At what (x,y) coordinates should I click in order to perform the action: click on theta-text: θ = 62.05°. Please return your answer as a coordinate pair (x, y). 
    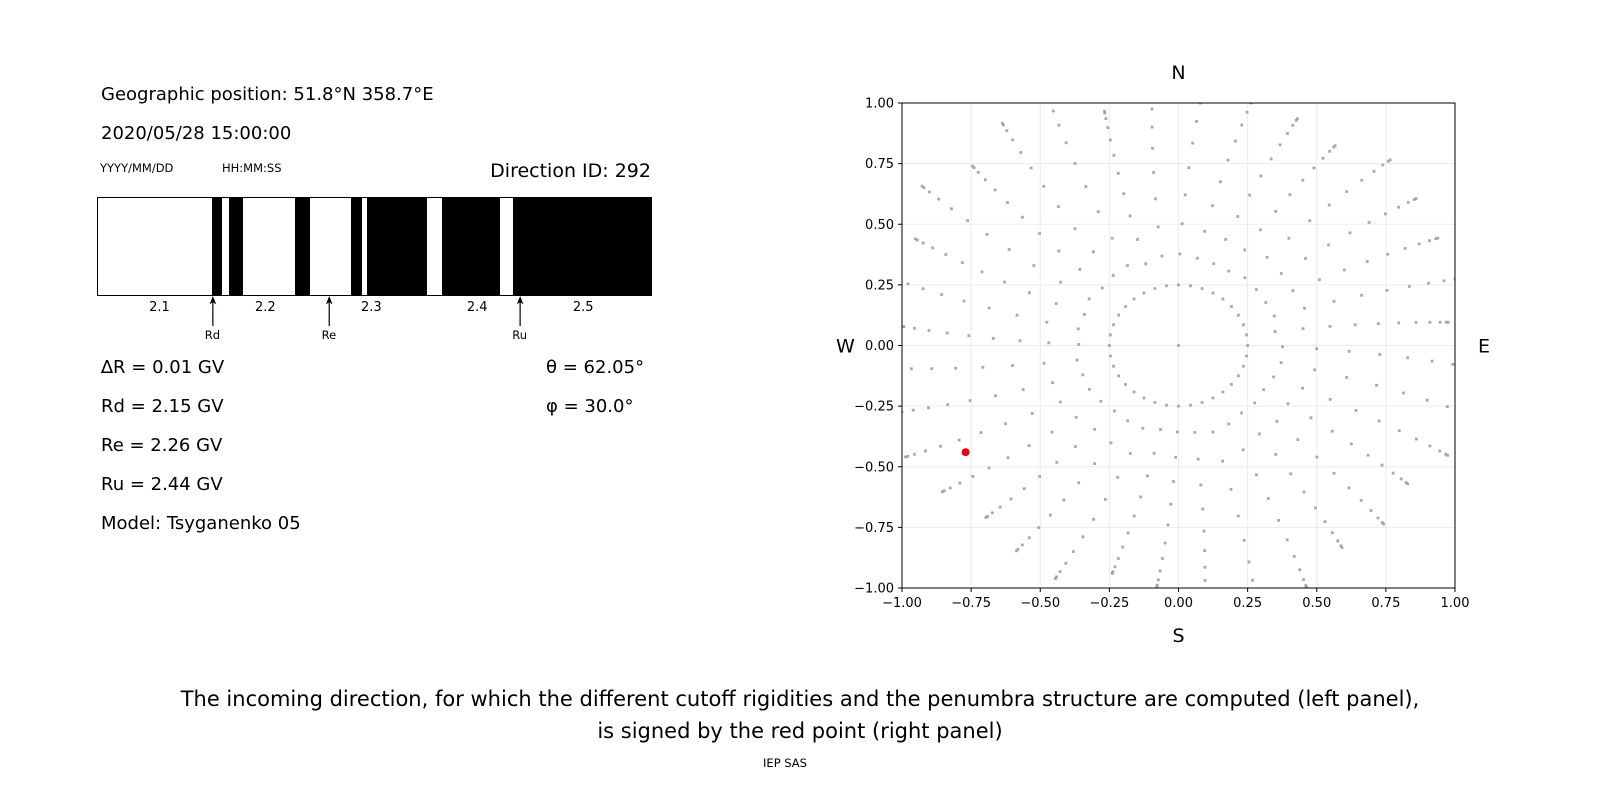
    Looking at the image, I should click on (595, 367).